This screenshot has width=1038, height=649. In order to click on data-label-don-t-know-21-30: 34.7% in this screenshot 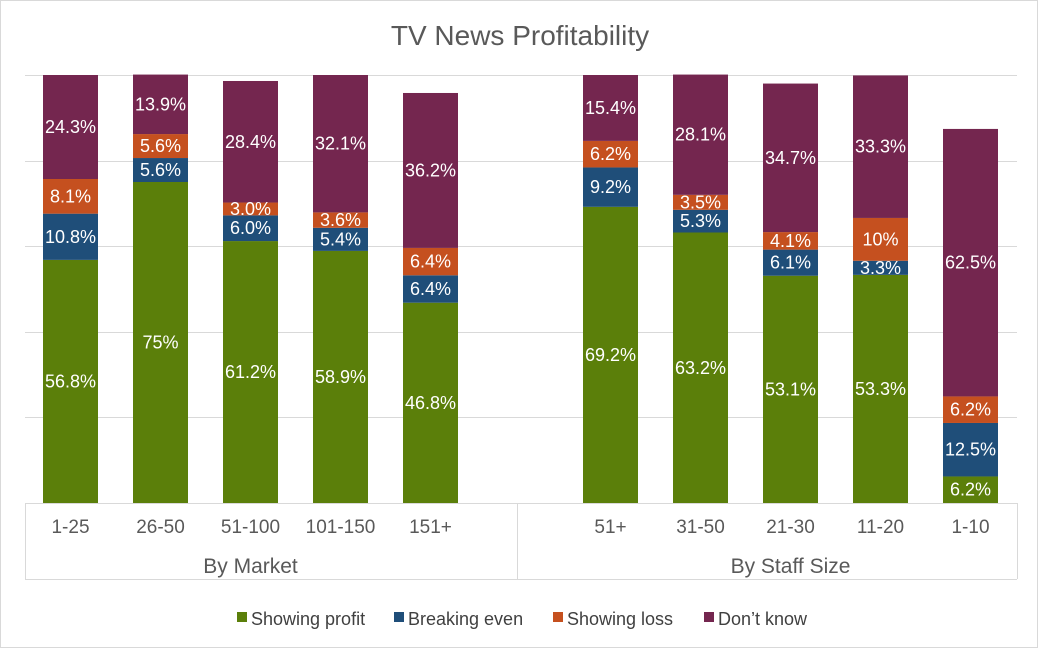, I will do `click(790, 158)`.